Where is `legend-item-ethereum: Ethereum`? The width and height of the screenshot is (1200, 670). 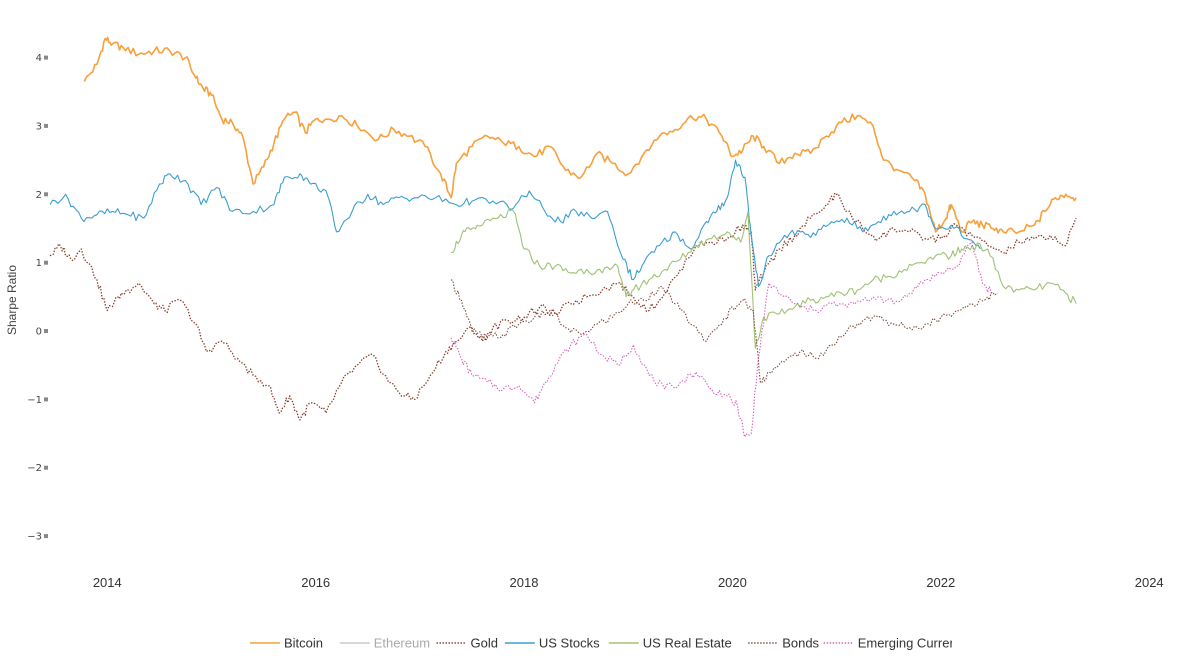
legend-item-ethereum: Ethereum is located at coordinates (384, 643).